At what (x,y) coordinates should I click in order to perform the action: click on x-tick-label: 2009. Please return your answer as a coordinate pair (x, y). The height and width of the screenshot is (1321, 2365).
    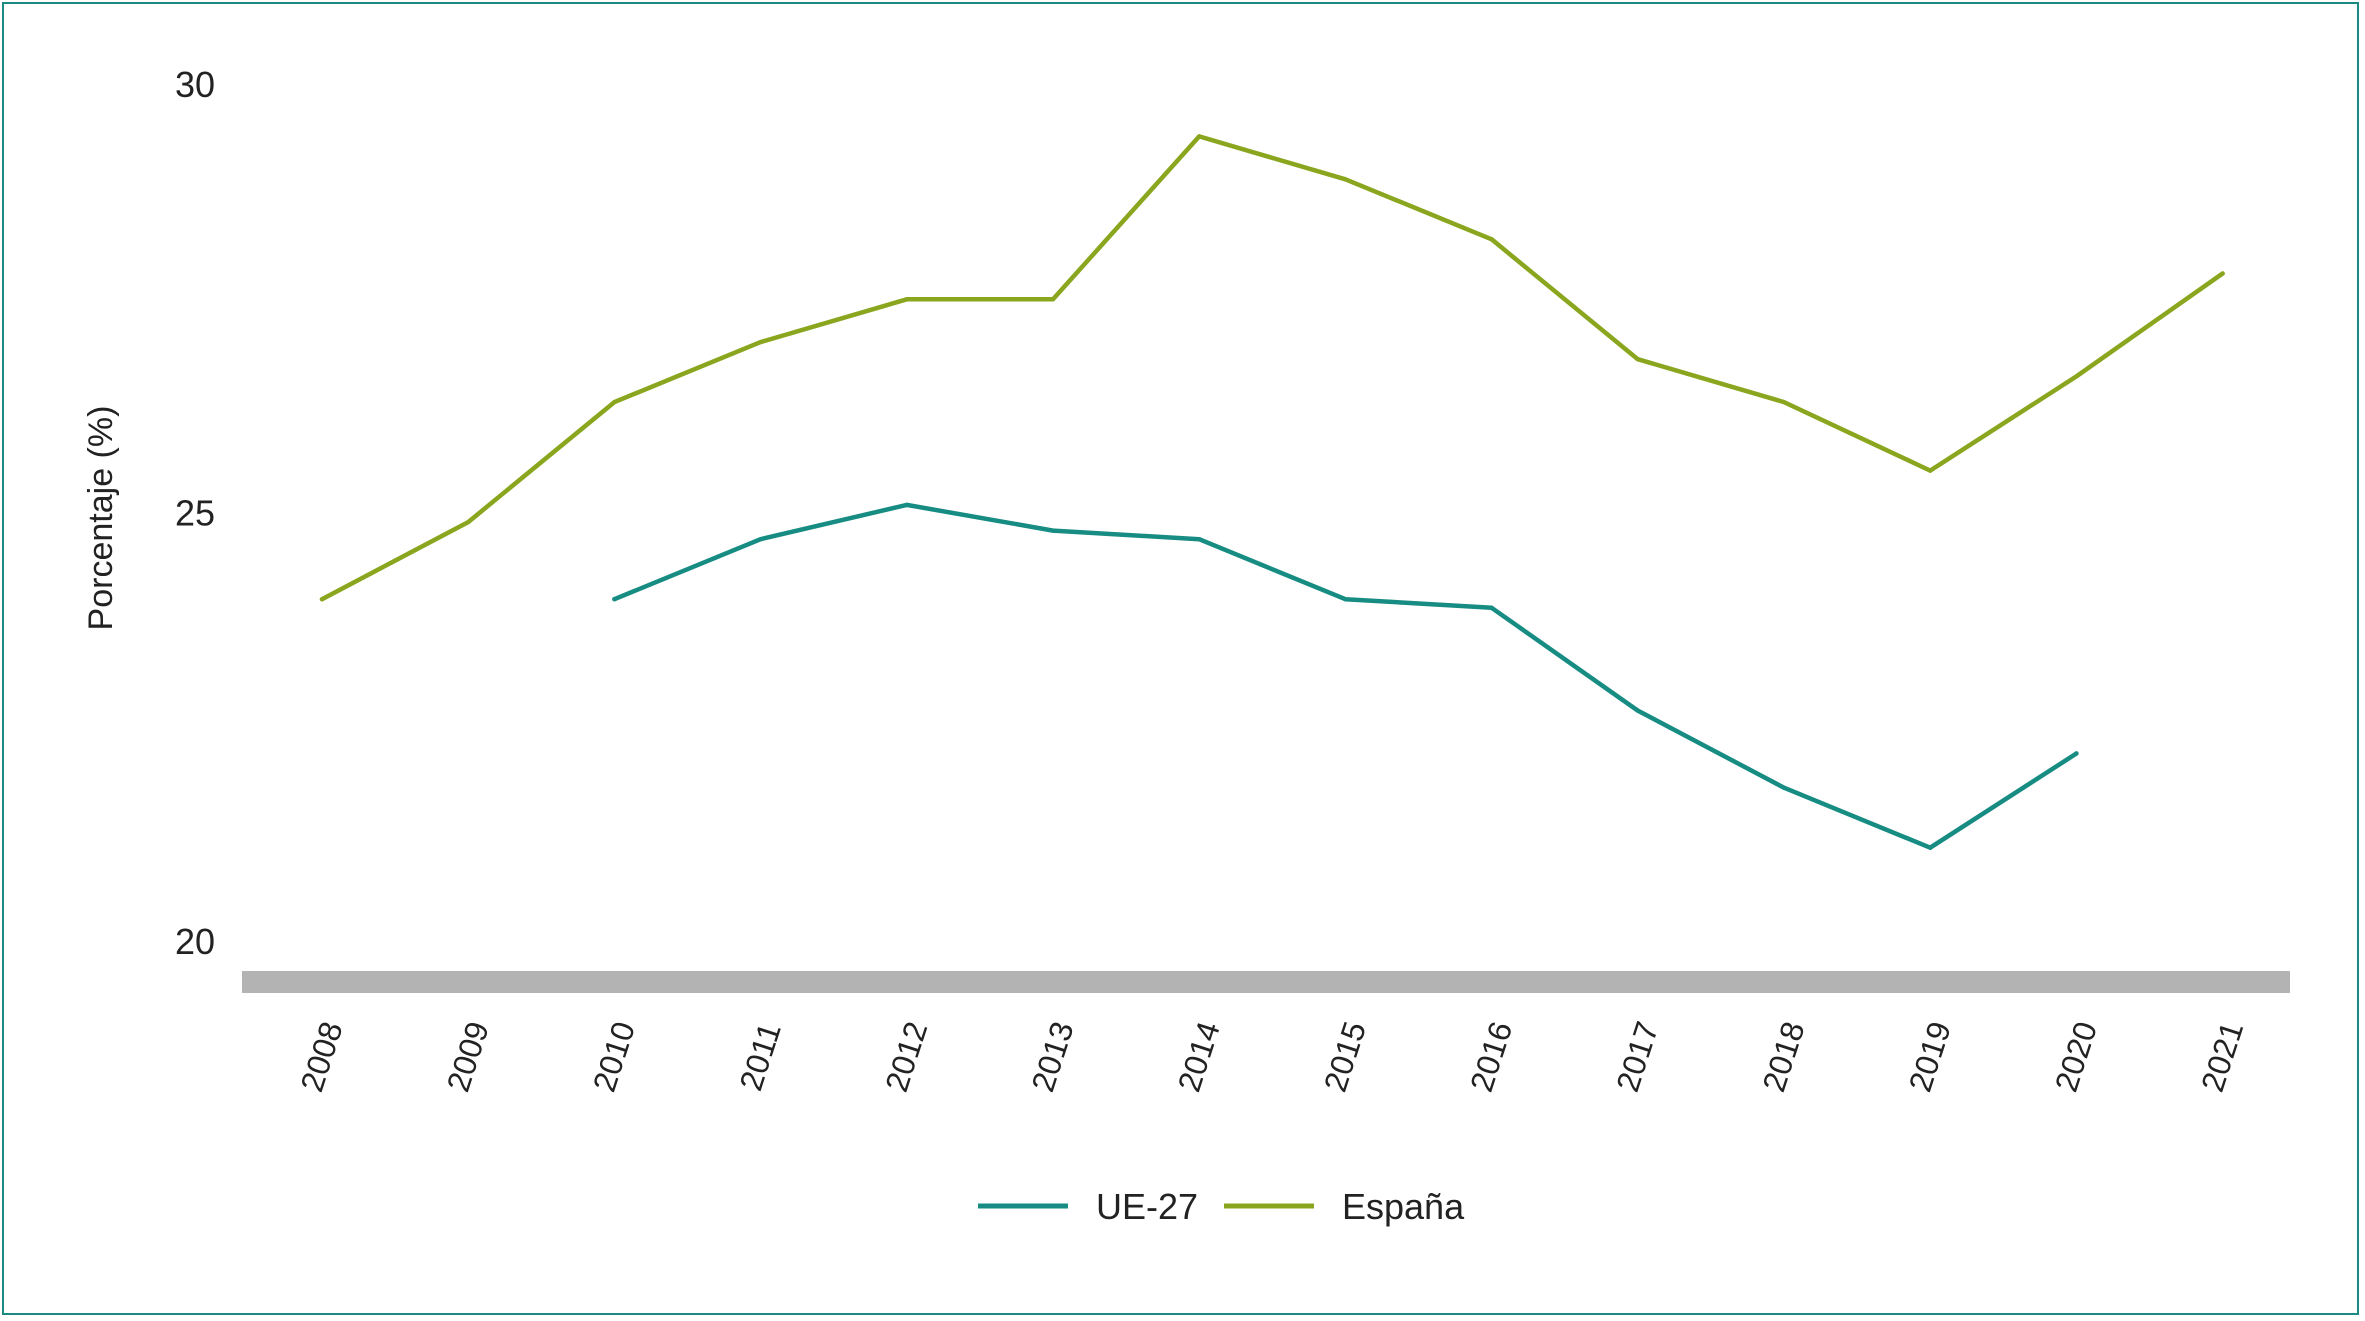
    Looking at the image, I should click on (468, 1056).